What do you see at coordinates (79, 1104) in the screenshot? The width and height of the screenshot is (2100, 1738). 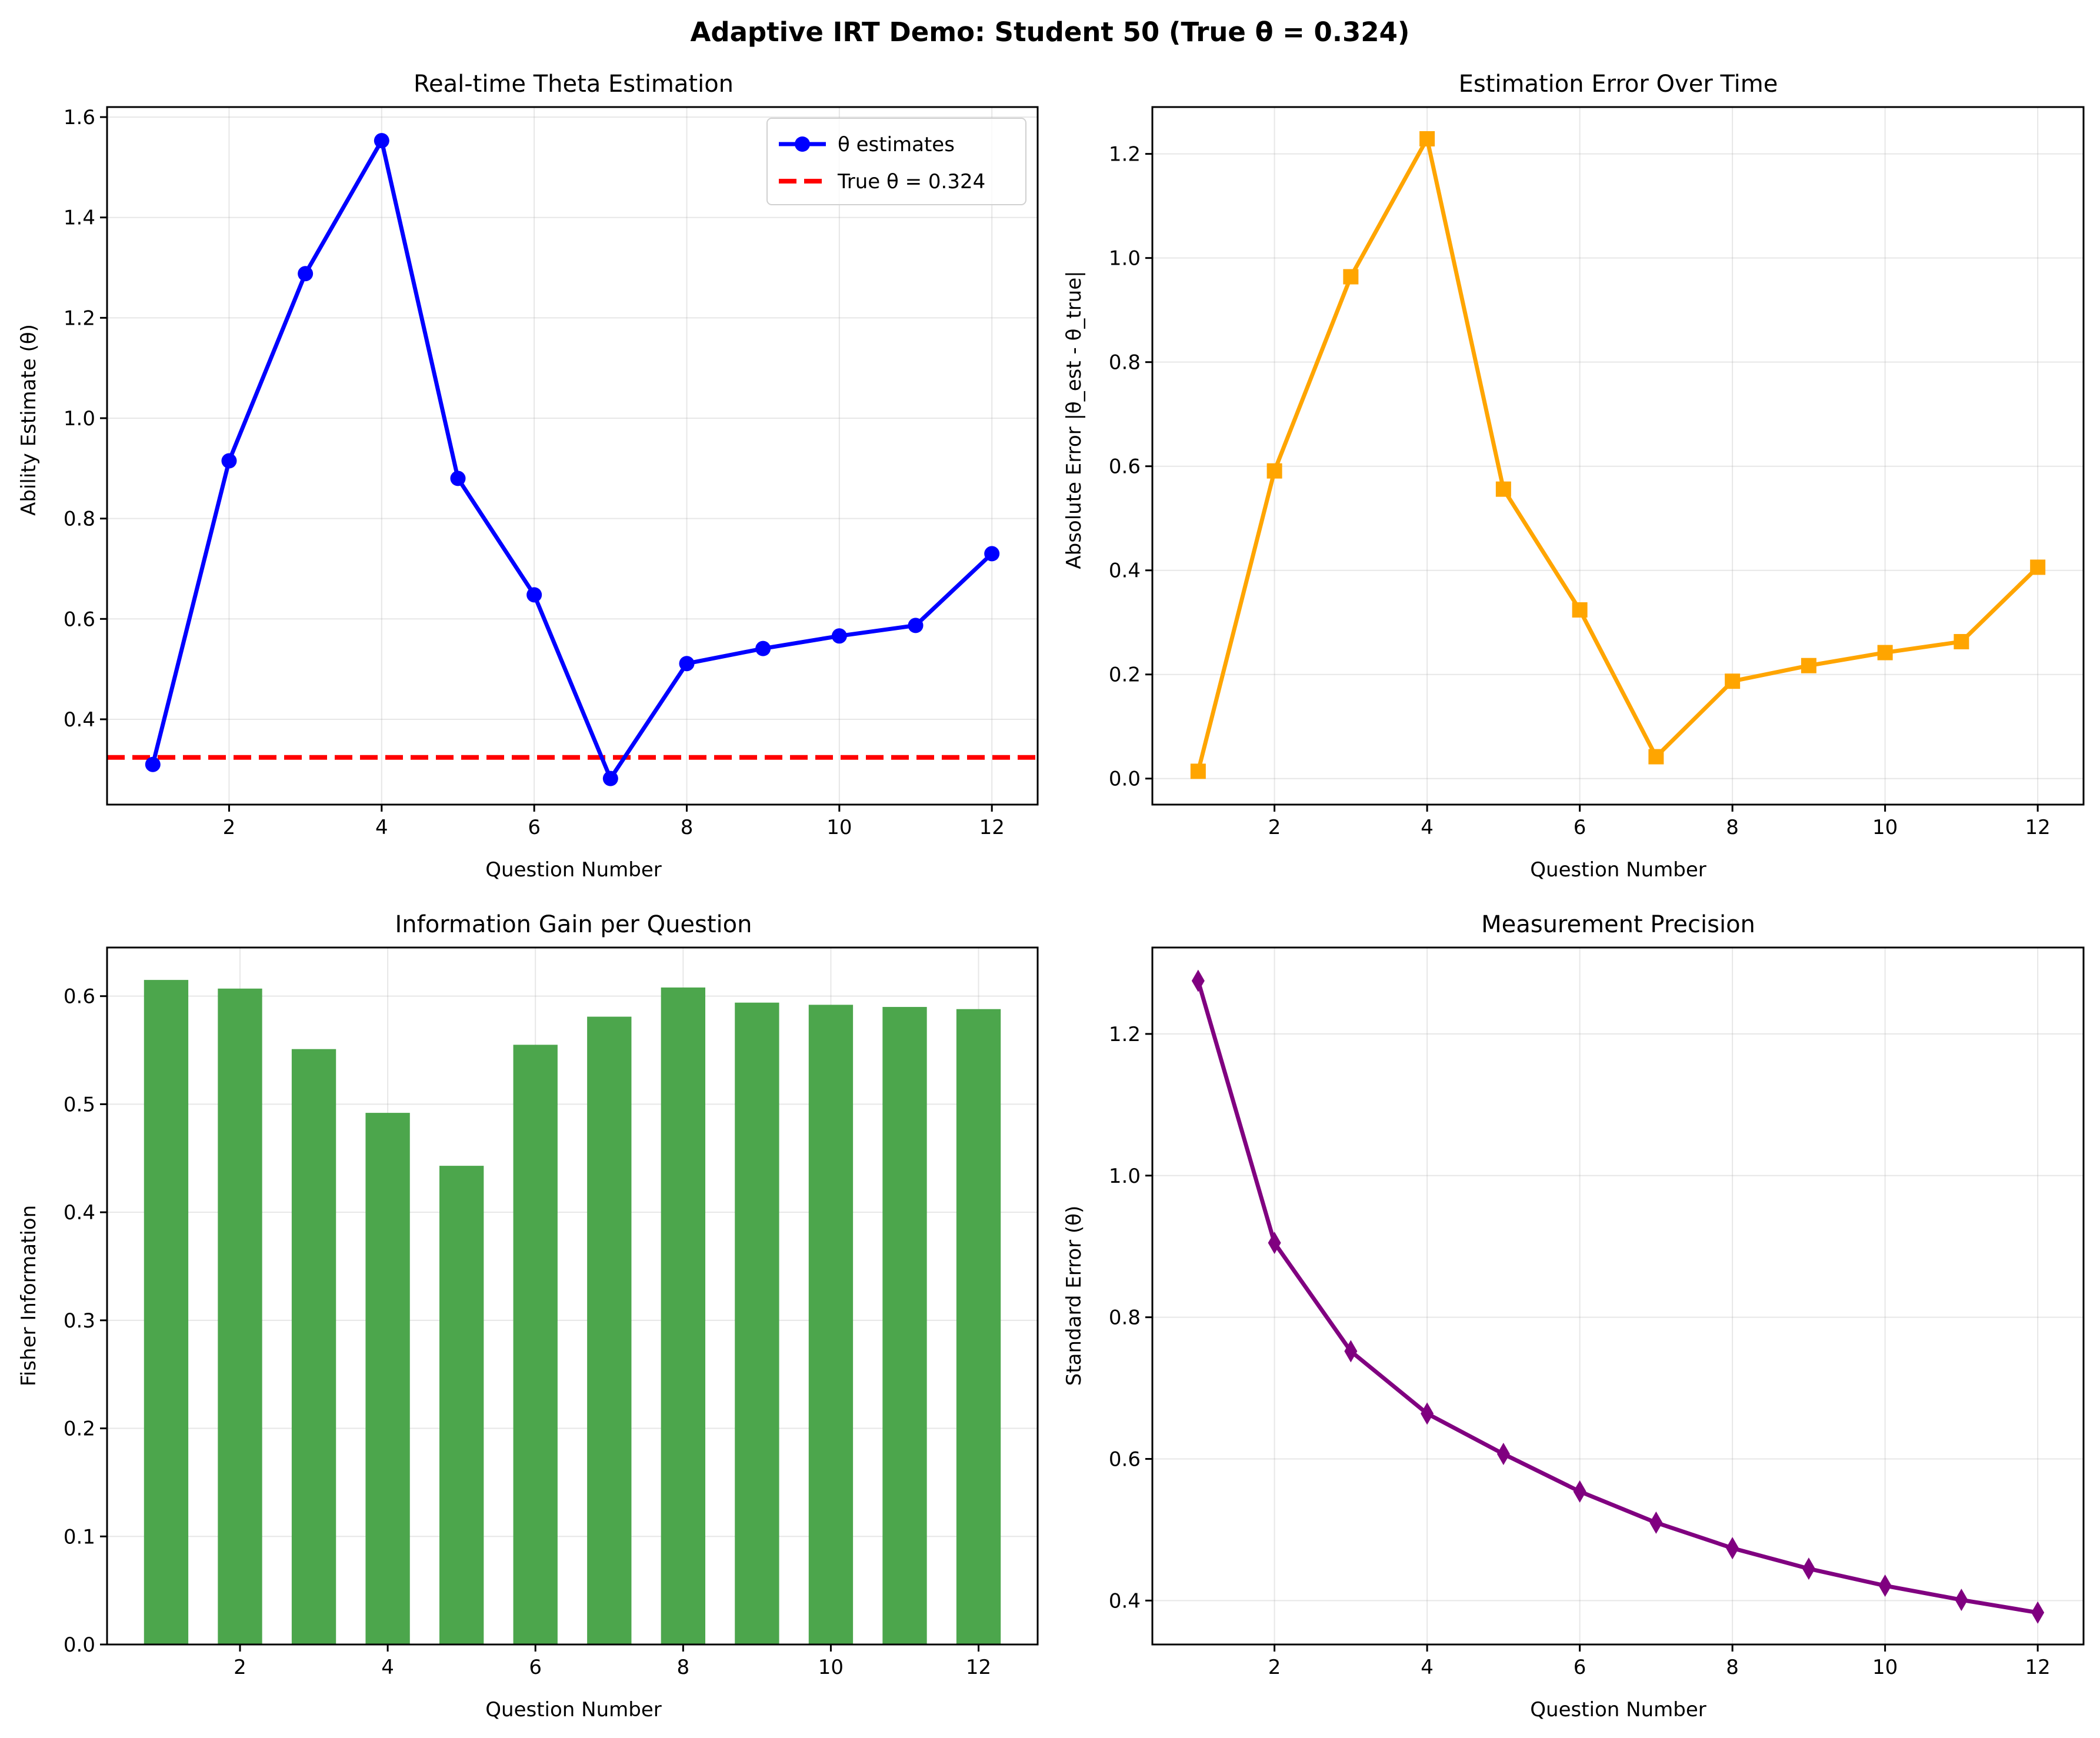 I see `y-tick-label: 0.5` at bounding box center [79, 1104].